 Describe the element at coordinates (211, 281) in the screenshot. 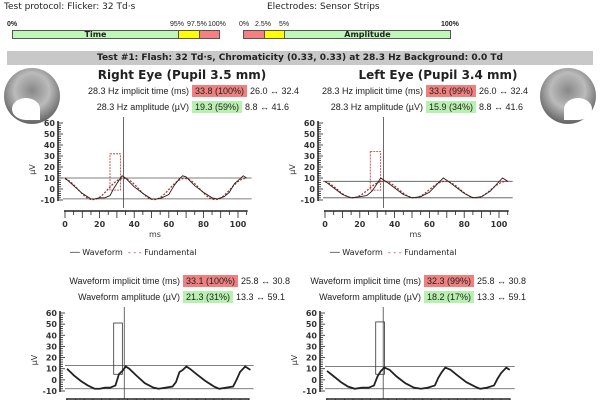

I see `measurement-value: 33.1 (100%)` at that location.